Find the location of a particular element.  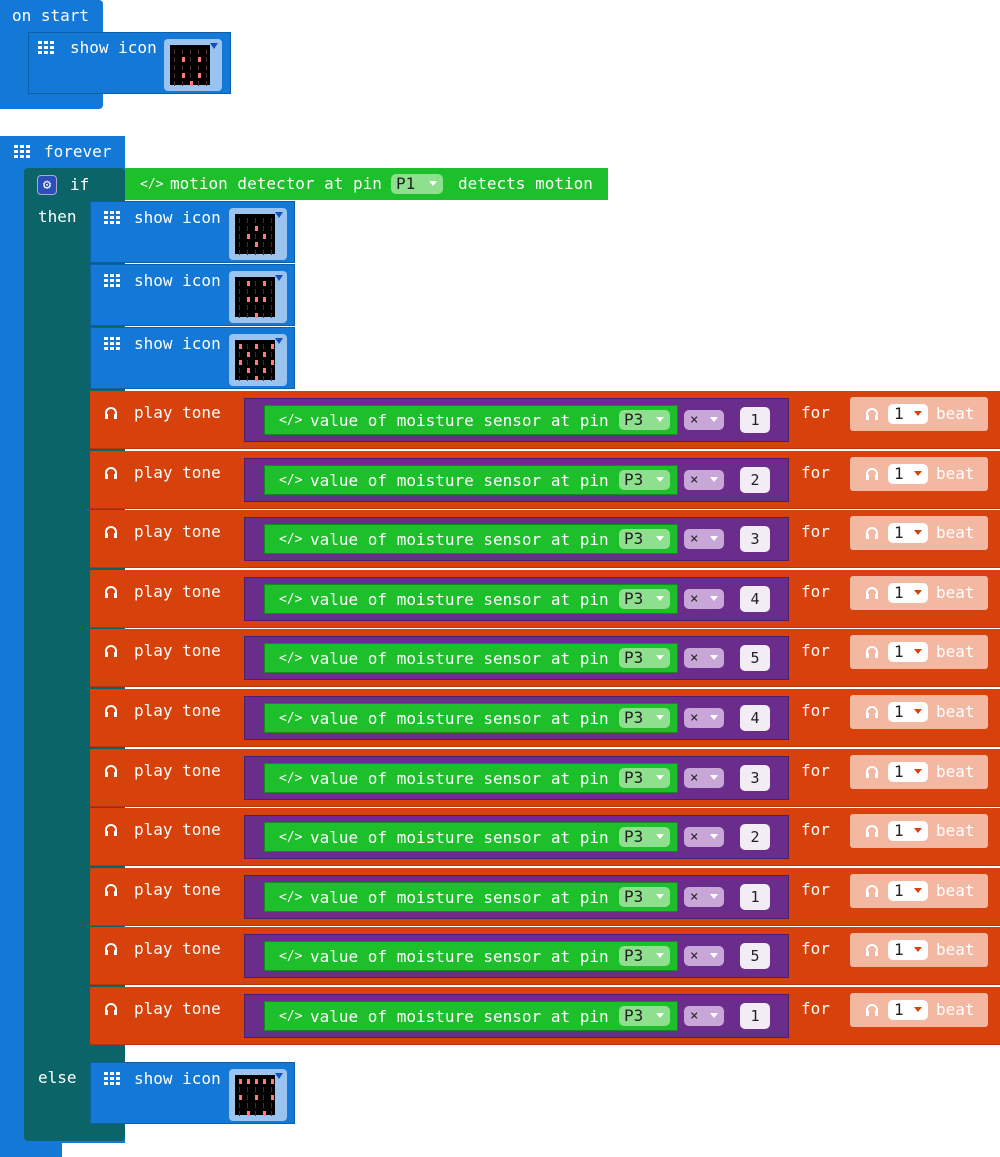

for-label: for is located at coordinates (815, 412).